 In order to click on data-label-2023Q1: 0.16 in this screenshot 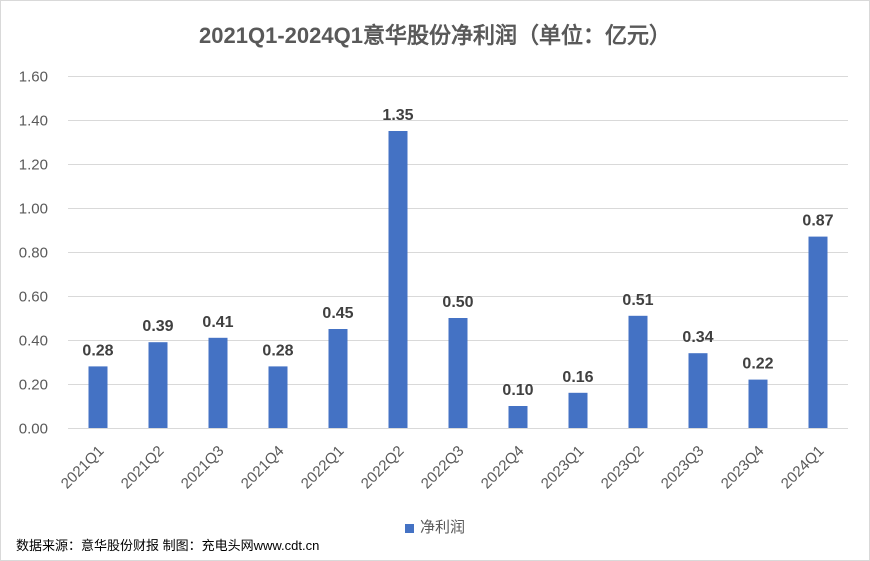, I will do `click(577, 377)`.